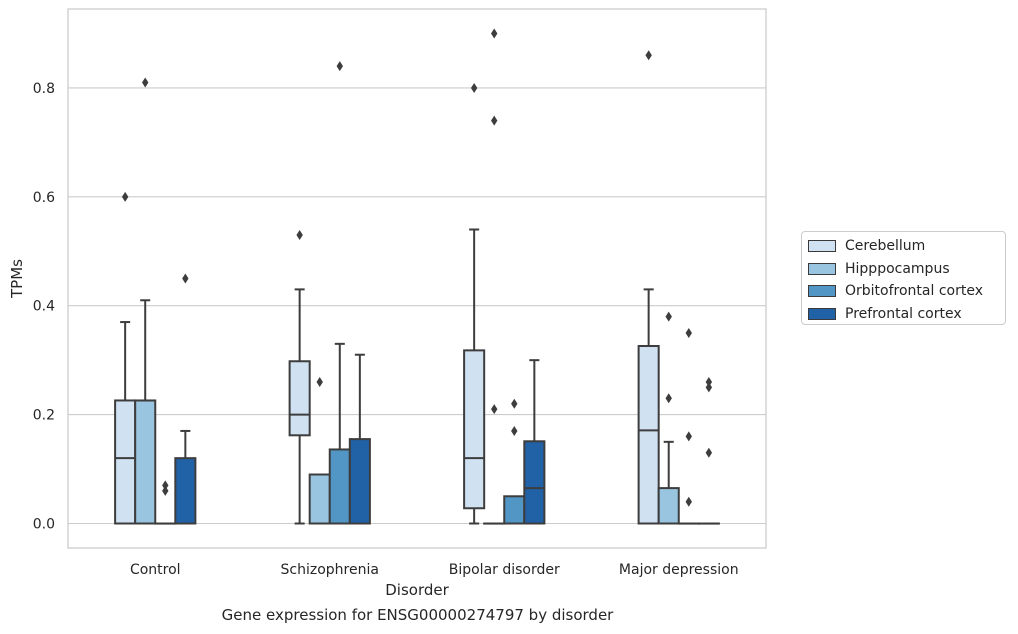 This screenshot has width=1018, height=634. Describe the element at coordinates (417, 590) in the screenshot. I see `x-axis-title: Disorder` at that location.